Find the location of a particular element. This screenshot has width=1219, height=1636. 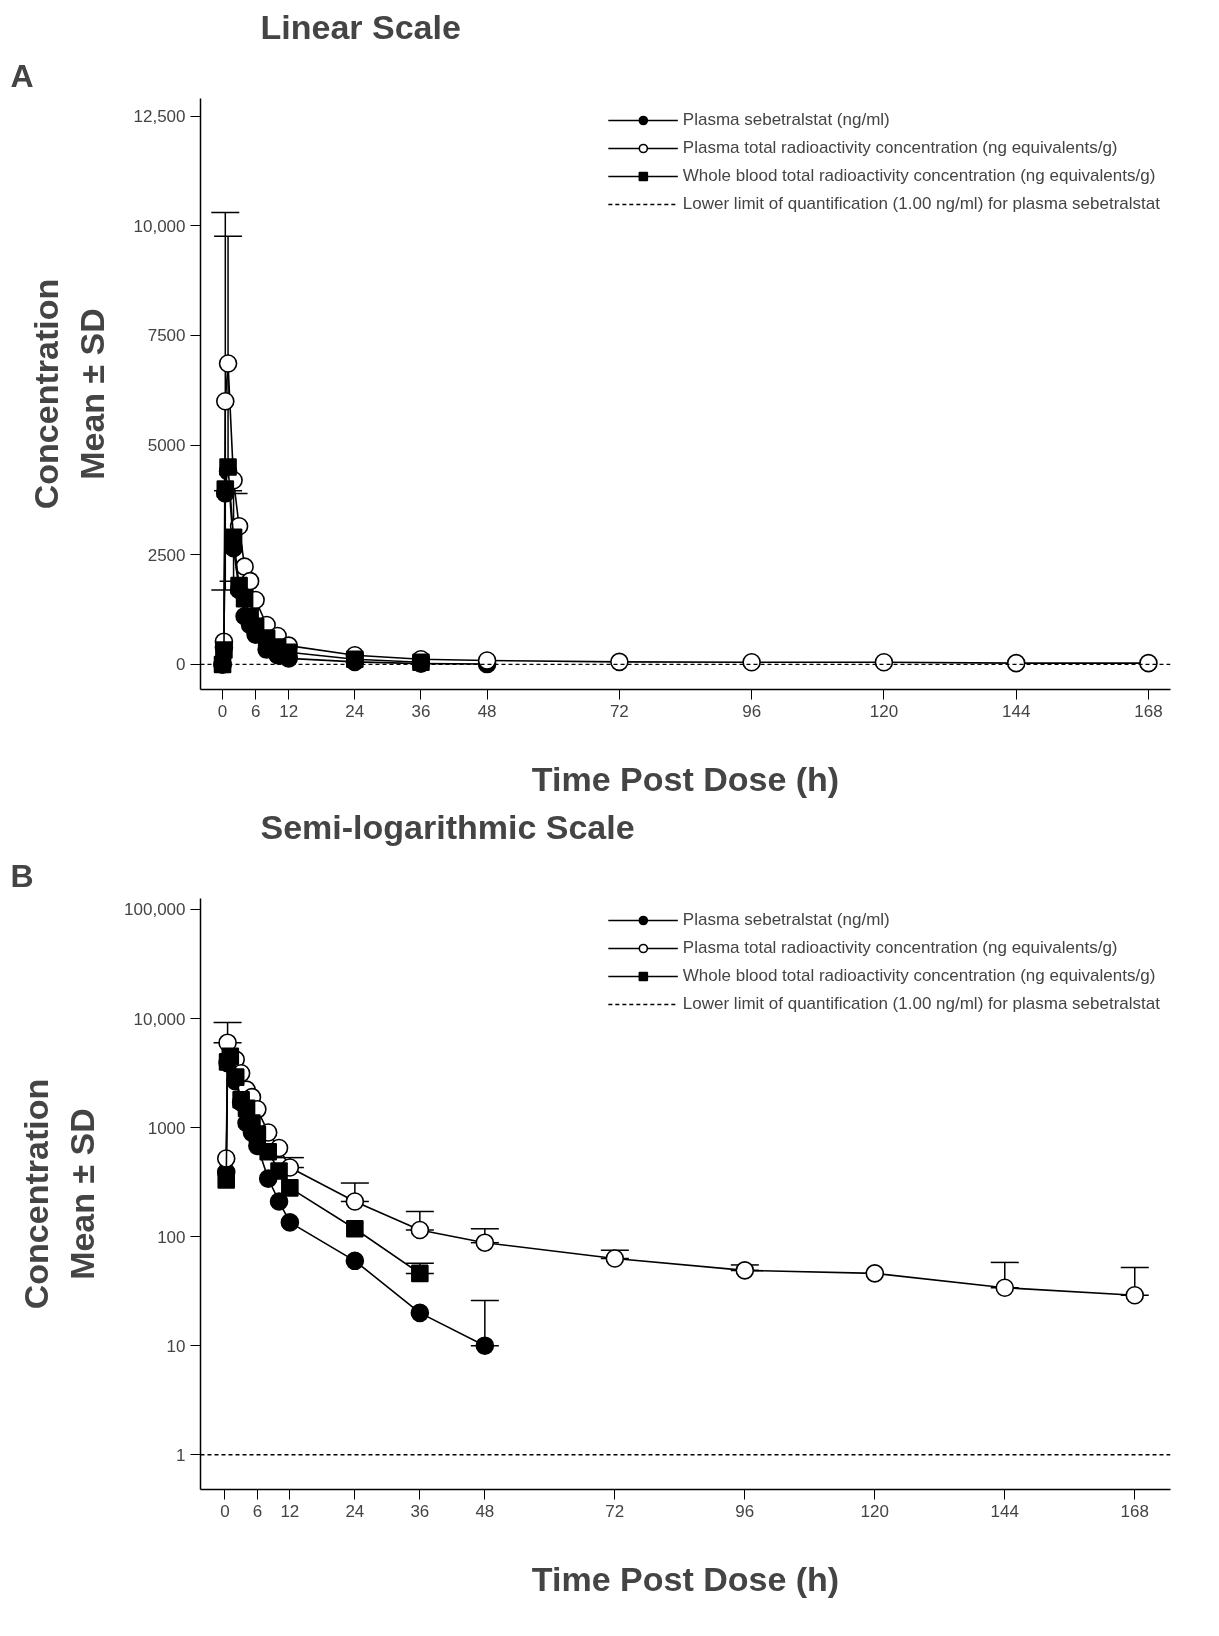

y-tick-label: 1000 is located at coordinates (166, 1128).